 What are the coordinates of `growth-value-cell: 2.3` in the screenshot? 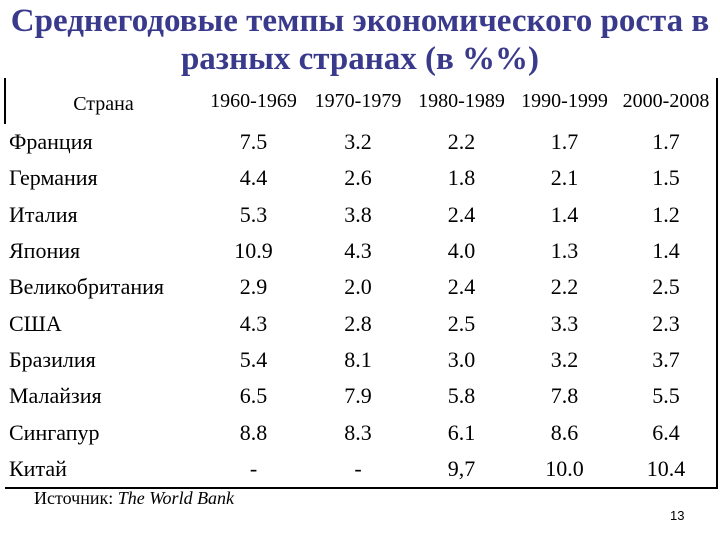 It's located at (667, 323).